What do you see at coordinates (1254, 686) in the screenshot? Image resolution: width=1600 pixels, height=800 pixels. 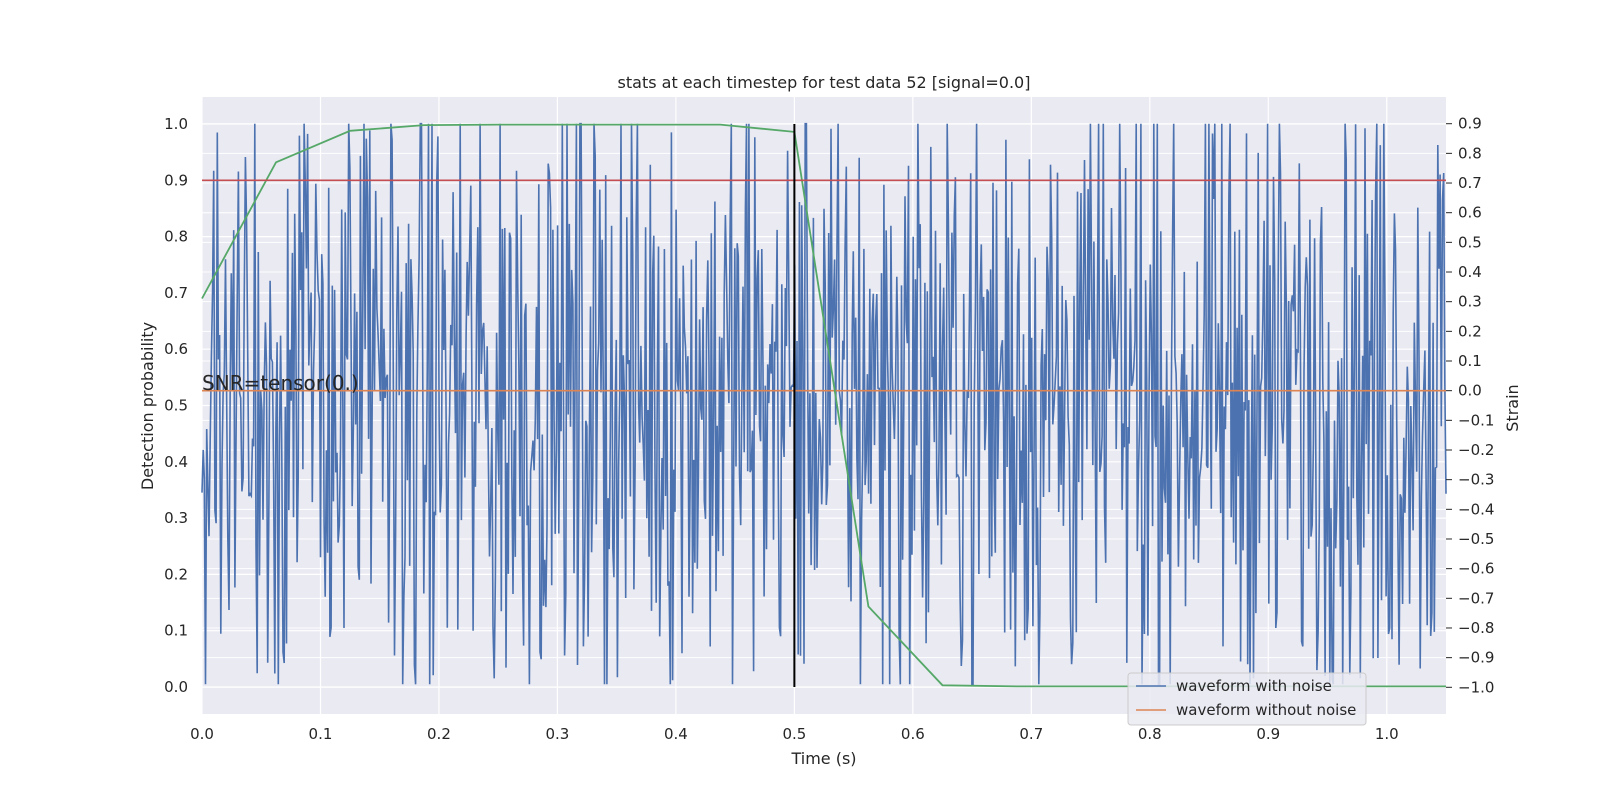 I see `legend-label-waveform-with-noise: waveform with noise` at bounding box center [1254, 686].